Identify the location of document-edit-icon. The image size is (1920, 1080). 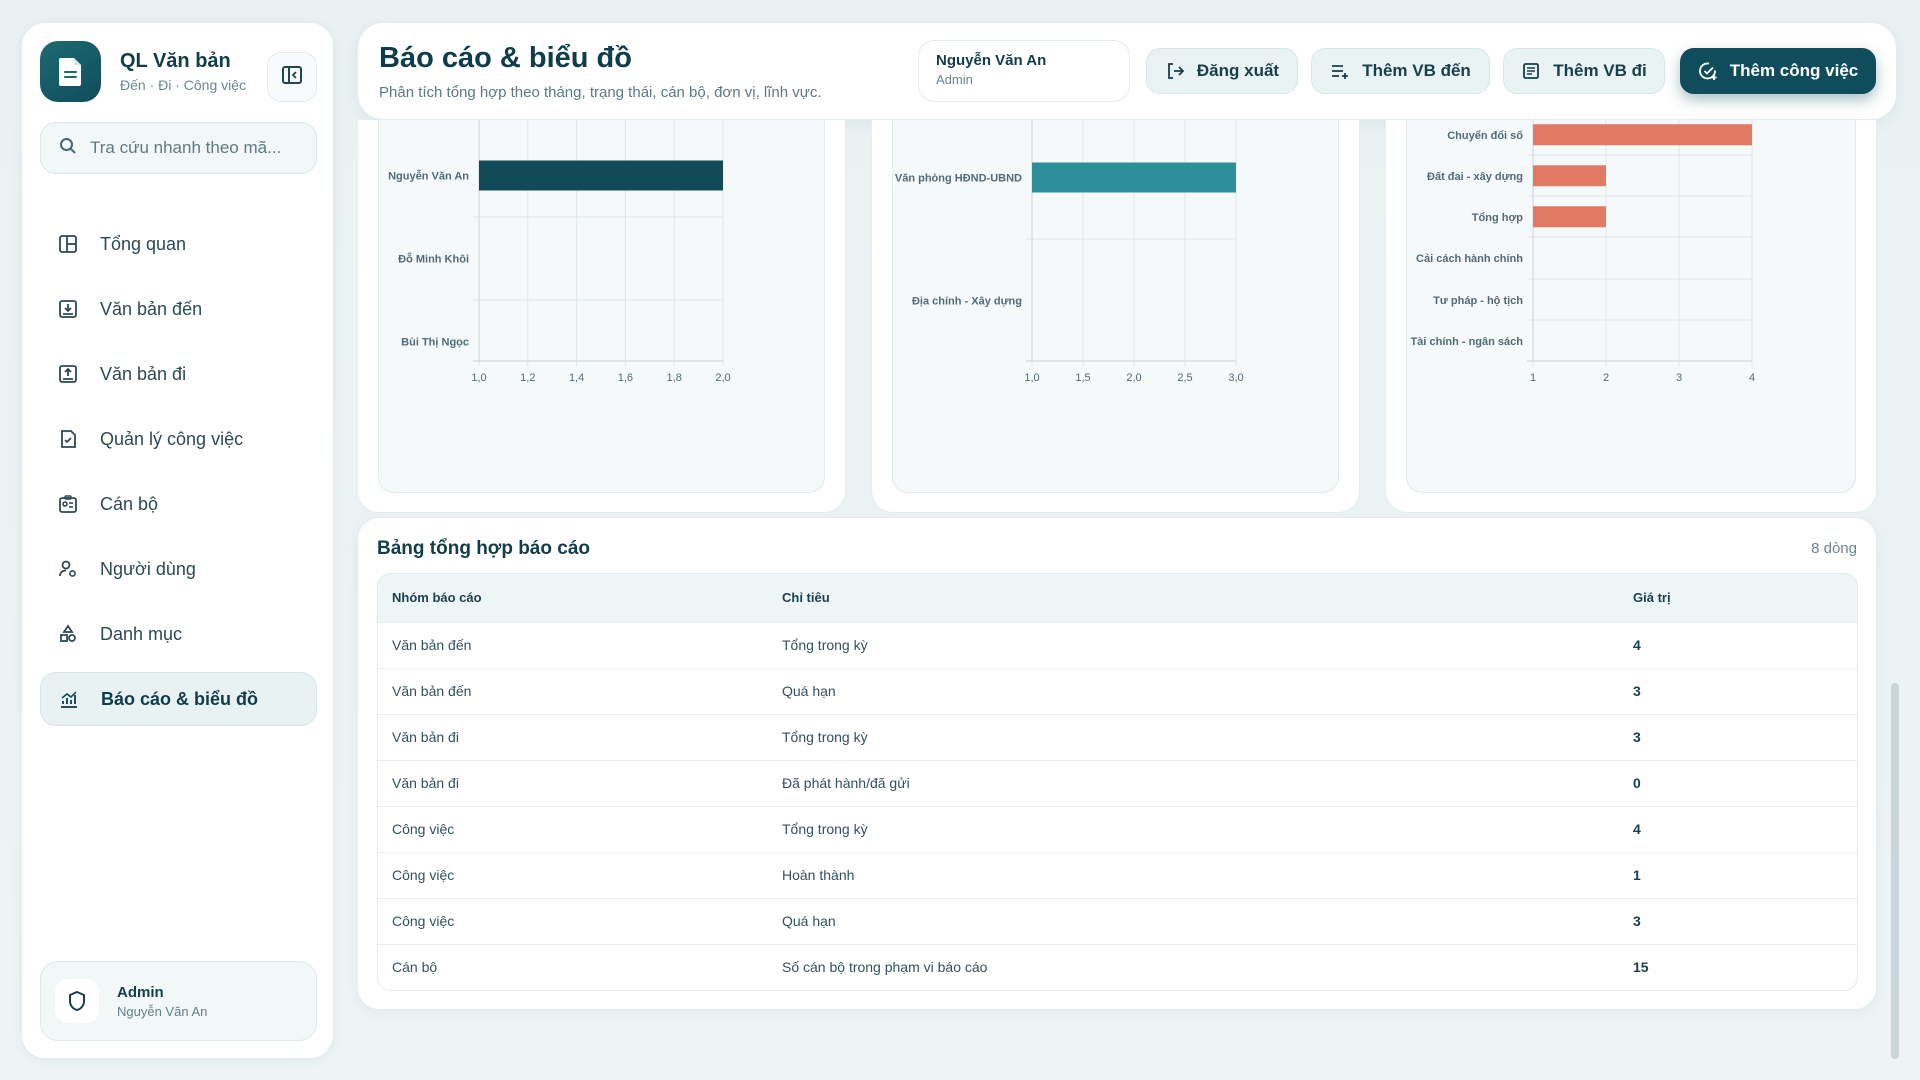
(1531, 71).